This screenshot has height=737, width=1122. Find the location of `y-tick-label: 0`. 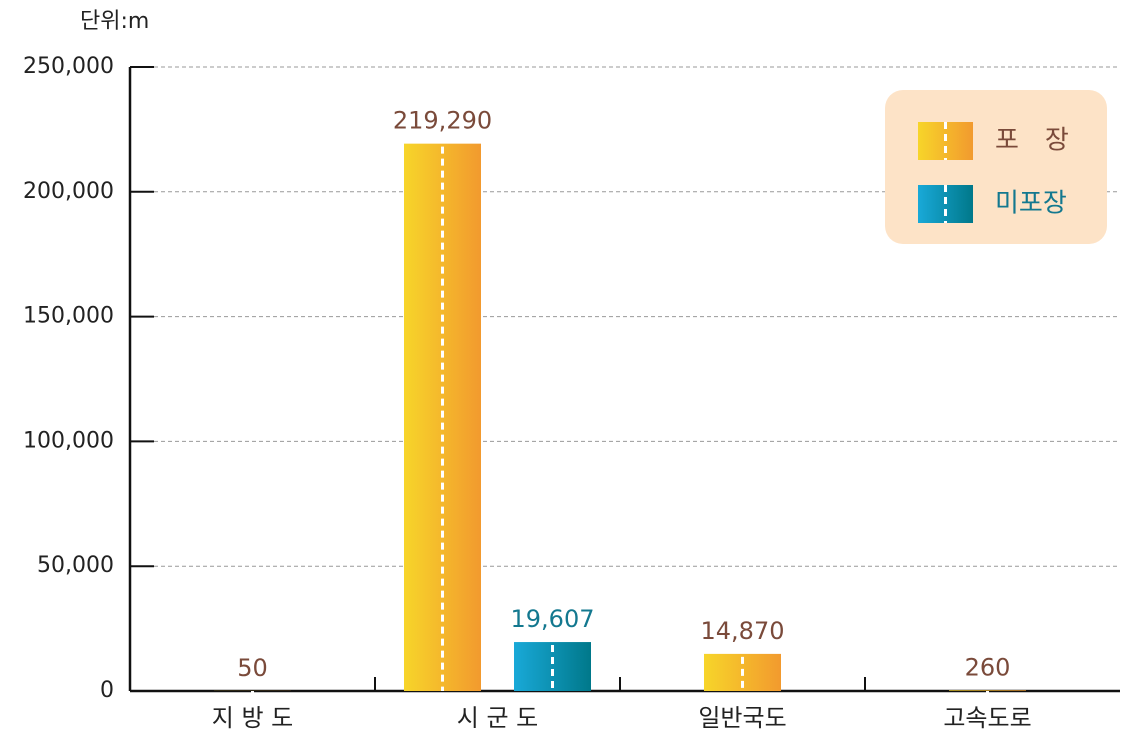

y-tick-label: 0 is located at coordinates (107, 690).